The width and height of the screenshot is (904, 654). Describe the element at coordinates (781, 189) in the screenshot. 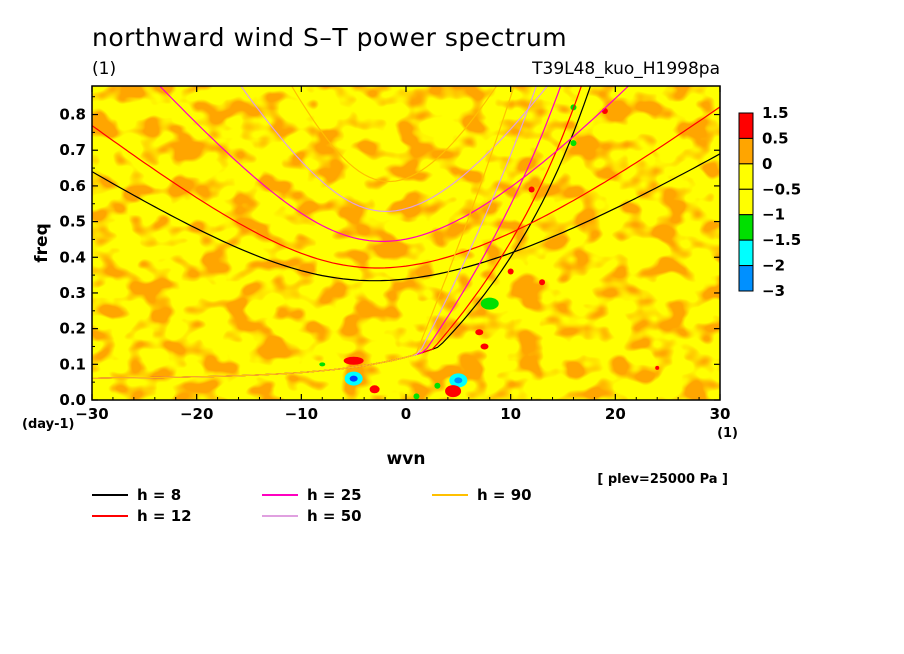

I see `colorbar-label: −0.5` at that location.